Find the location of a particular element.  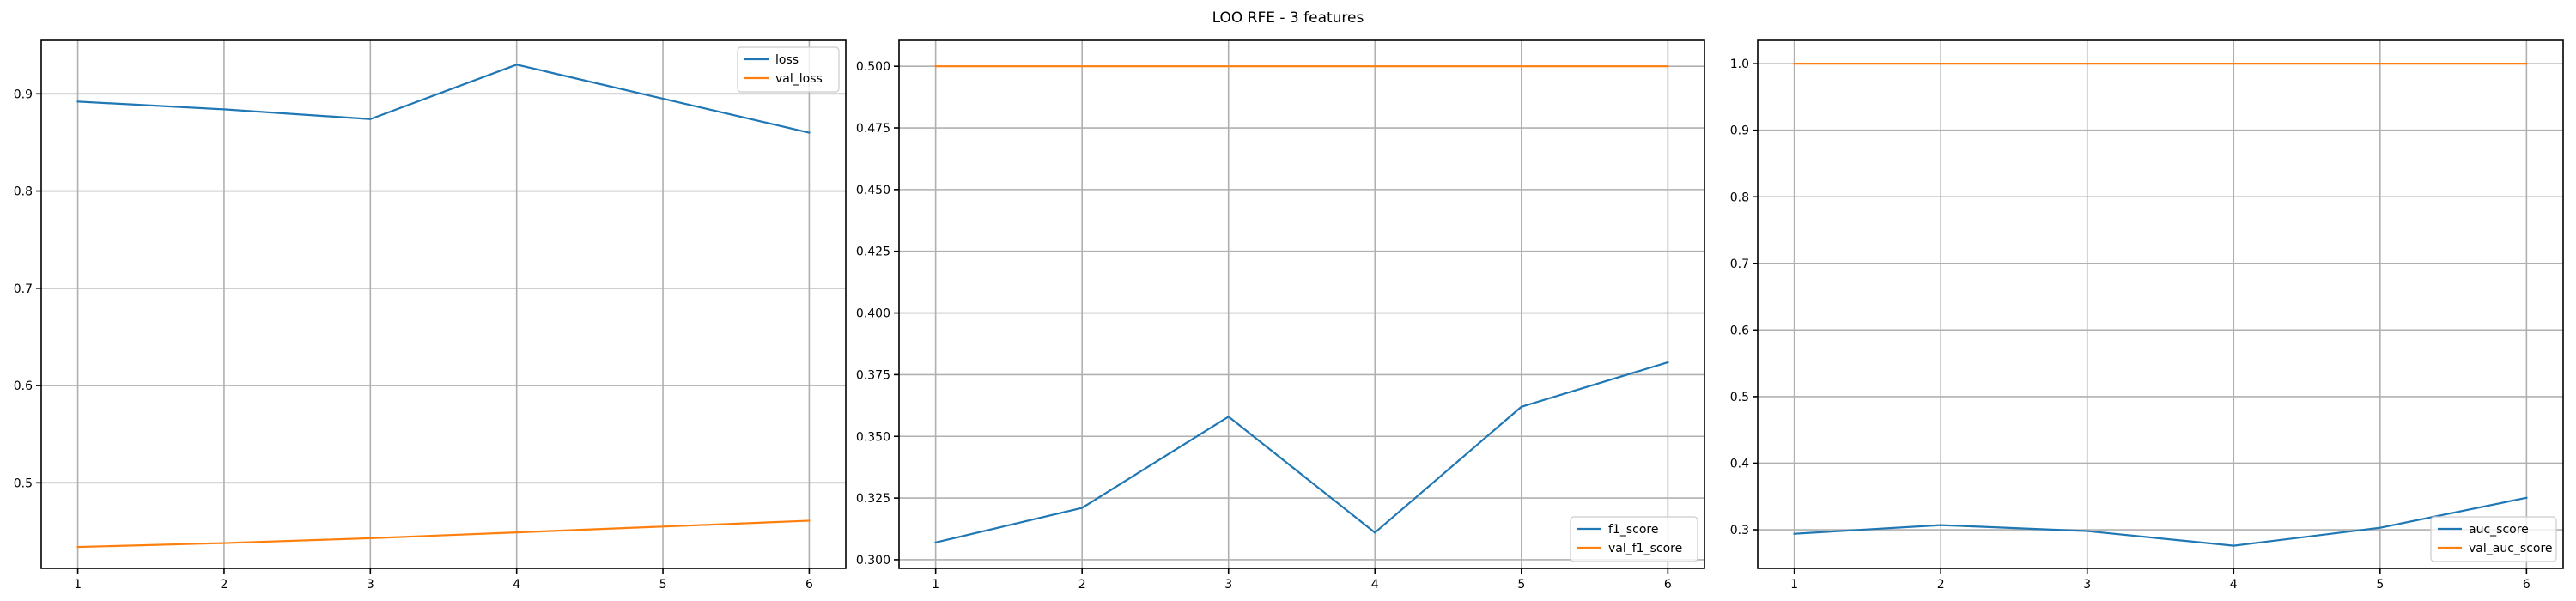

series-line-loss is located at coordinates (444, 99).